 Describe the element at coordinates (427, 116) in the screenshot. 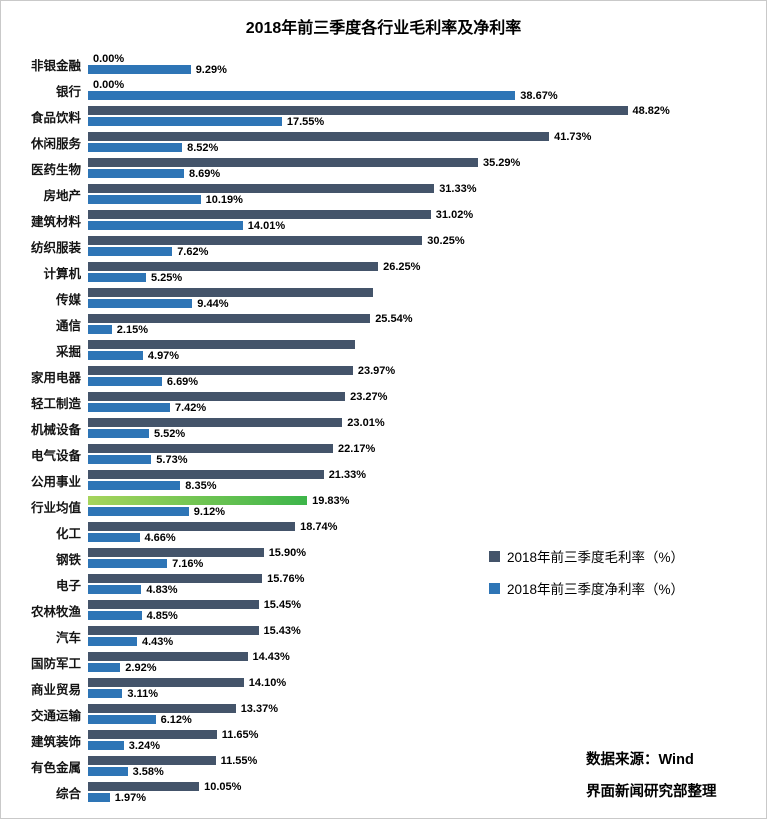

I see `bar-stack: 48.82% 17.55%` at that location.